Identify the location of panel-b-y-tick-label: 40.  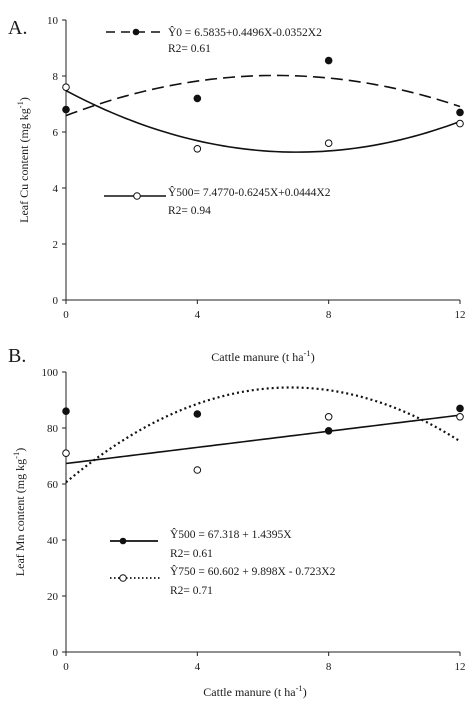
(53, 541).